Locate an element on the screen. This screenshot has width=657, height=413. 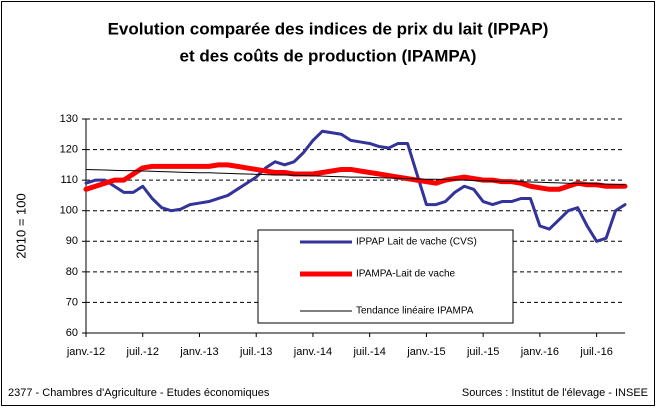
x-tick-label: juil.-16 is located at coordinates (595, 352).